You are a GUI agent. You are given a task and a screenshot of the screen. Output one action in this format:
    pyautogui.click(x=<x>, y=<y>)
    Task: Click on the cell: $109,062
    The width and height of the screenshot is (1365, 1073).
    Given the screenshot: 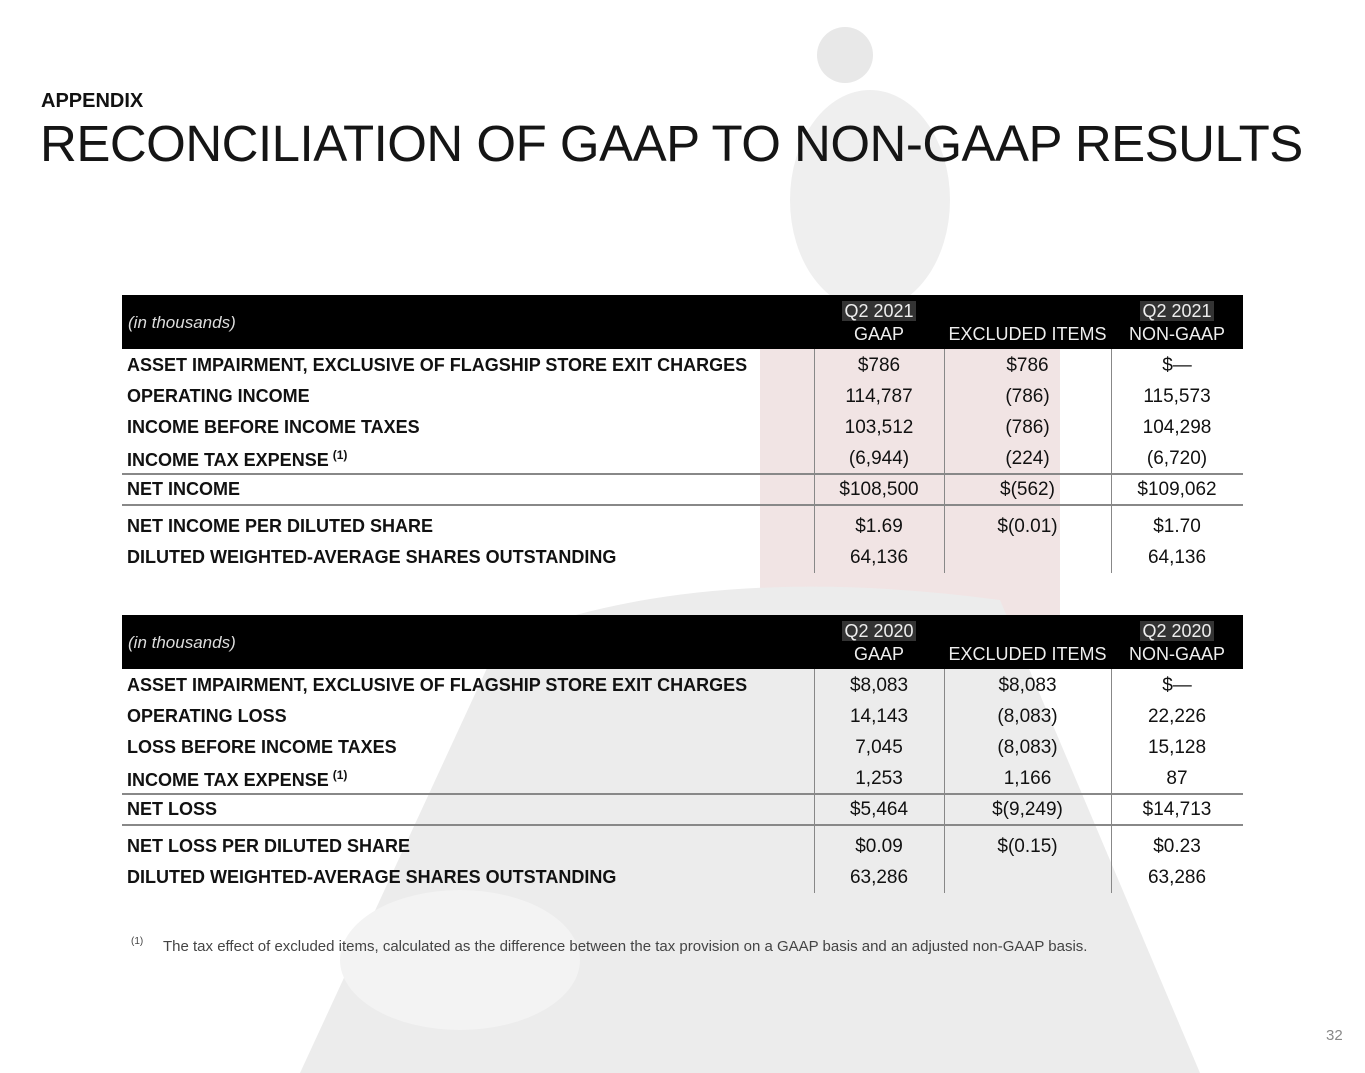 What is the action you would take?
    pyautogui.click(x=1177, y=489)
    